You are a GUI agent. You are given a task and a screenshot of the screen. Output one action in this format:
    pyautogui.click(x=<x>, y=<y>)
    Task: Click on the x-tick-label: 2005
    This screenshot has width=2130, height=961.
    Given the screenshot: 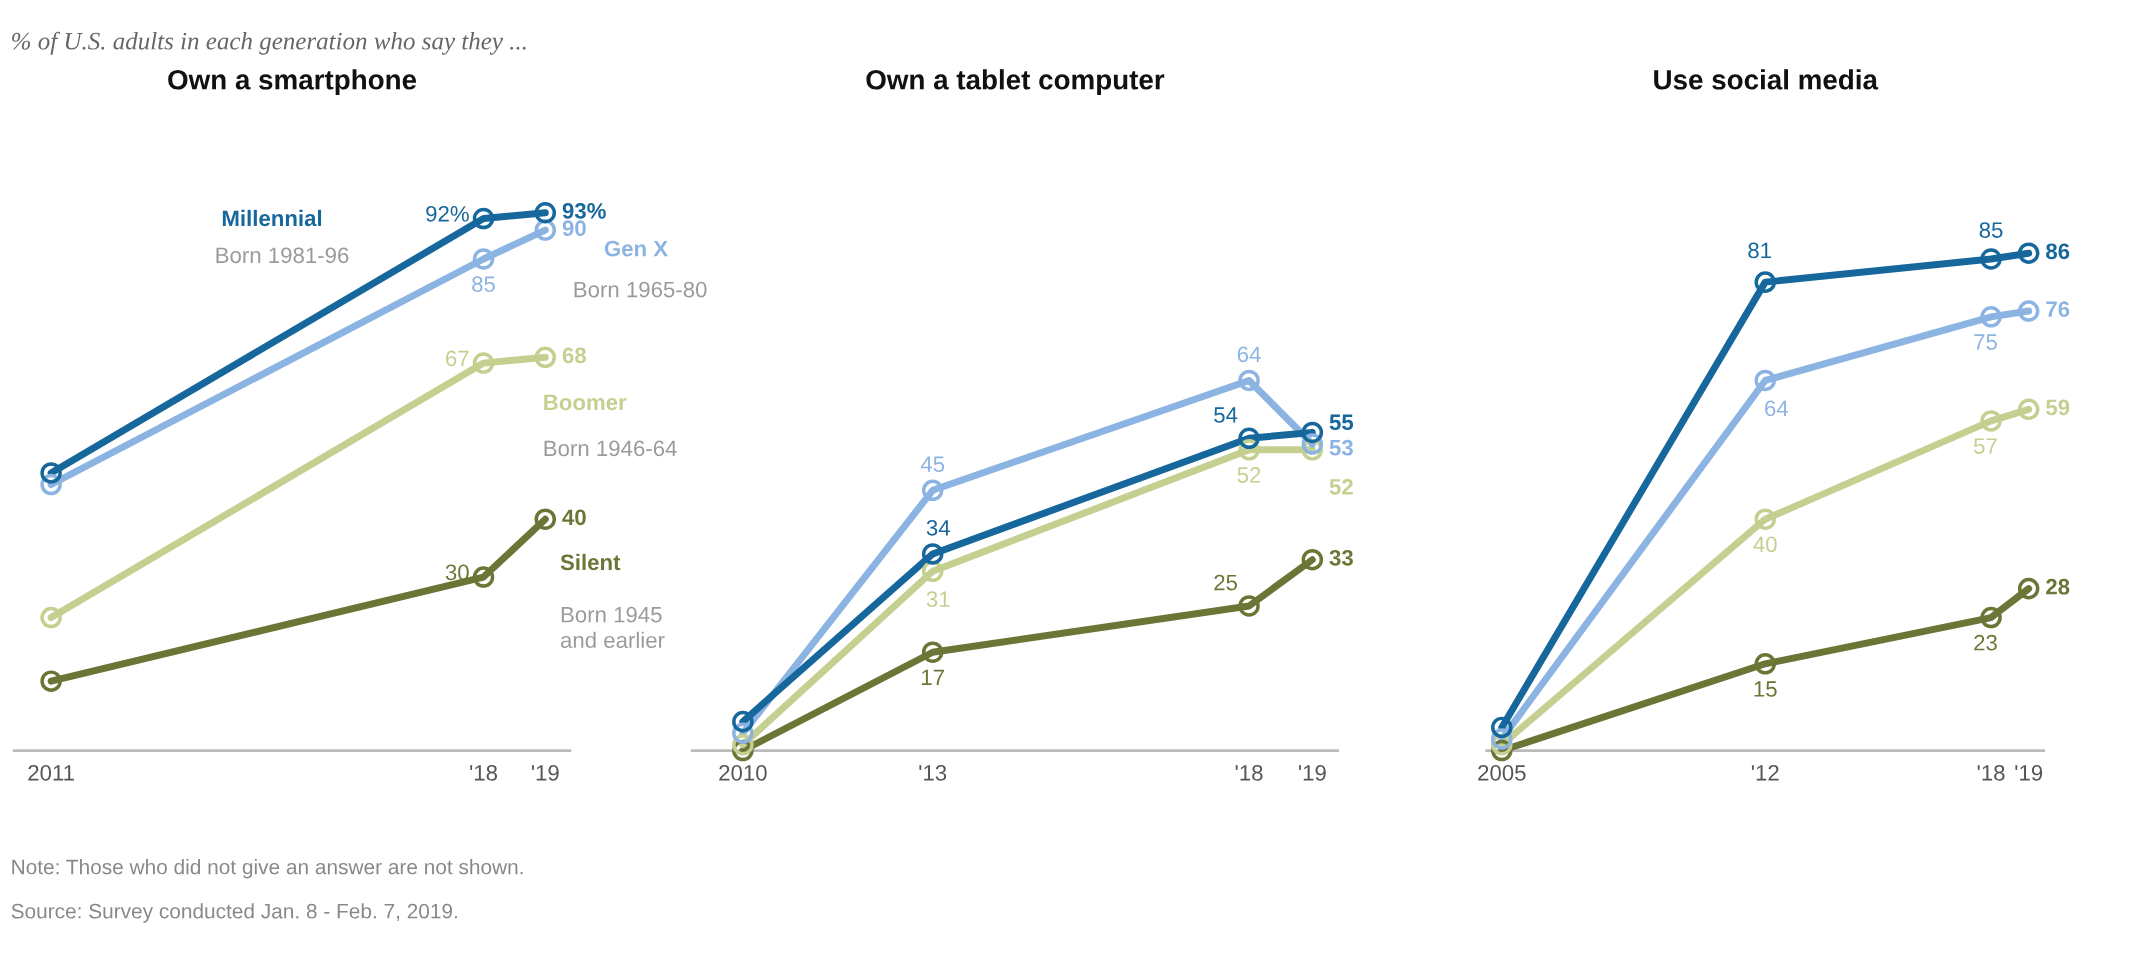 What is the action you would take?
    pyautogui.click(x=1502, y=773)
    